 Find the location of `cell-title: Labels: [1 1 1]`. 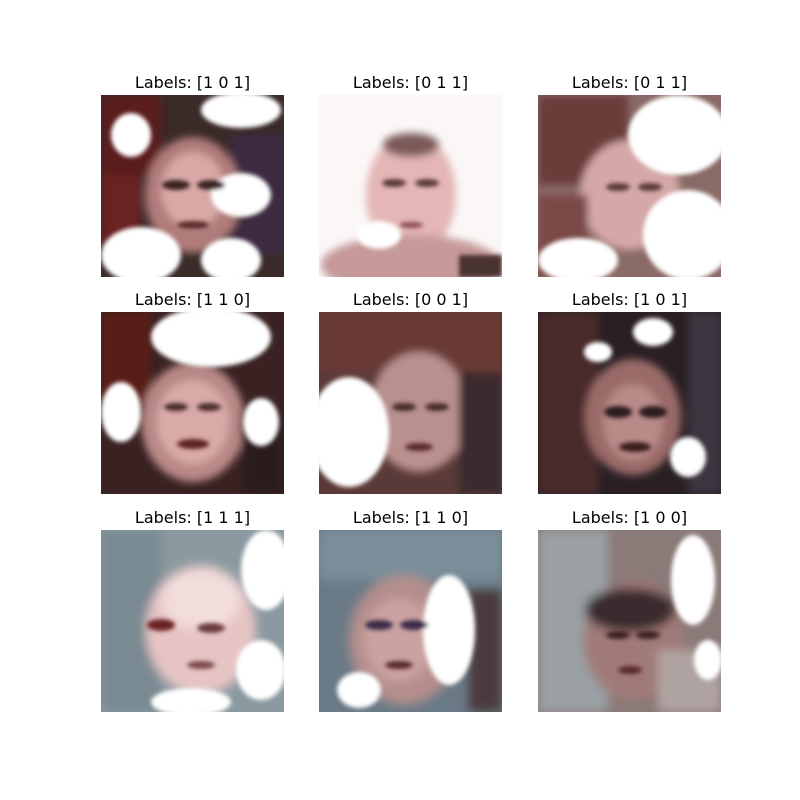

cell-title: Labels: [1 1 1] is located at coordinates (192, 517).